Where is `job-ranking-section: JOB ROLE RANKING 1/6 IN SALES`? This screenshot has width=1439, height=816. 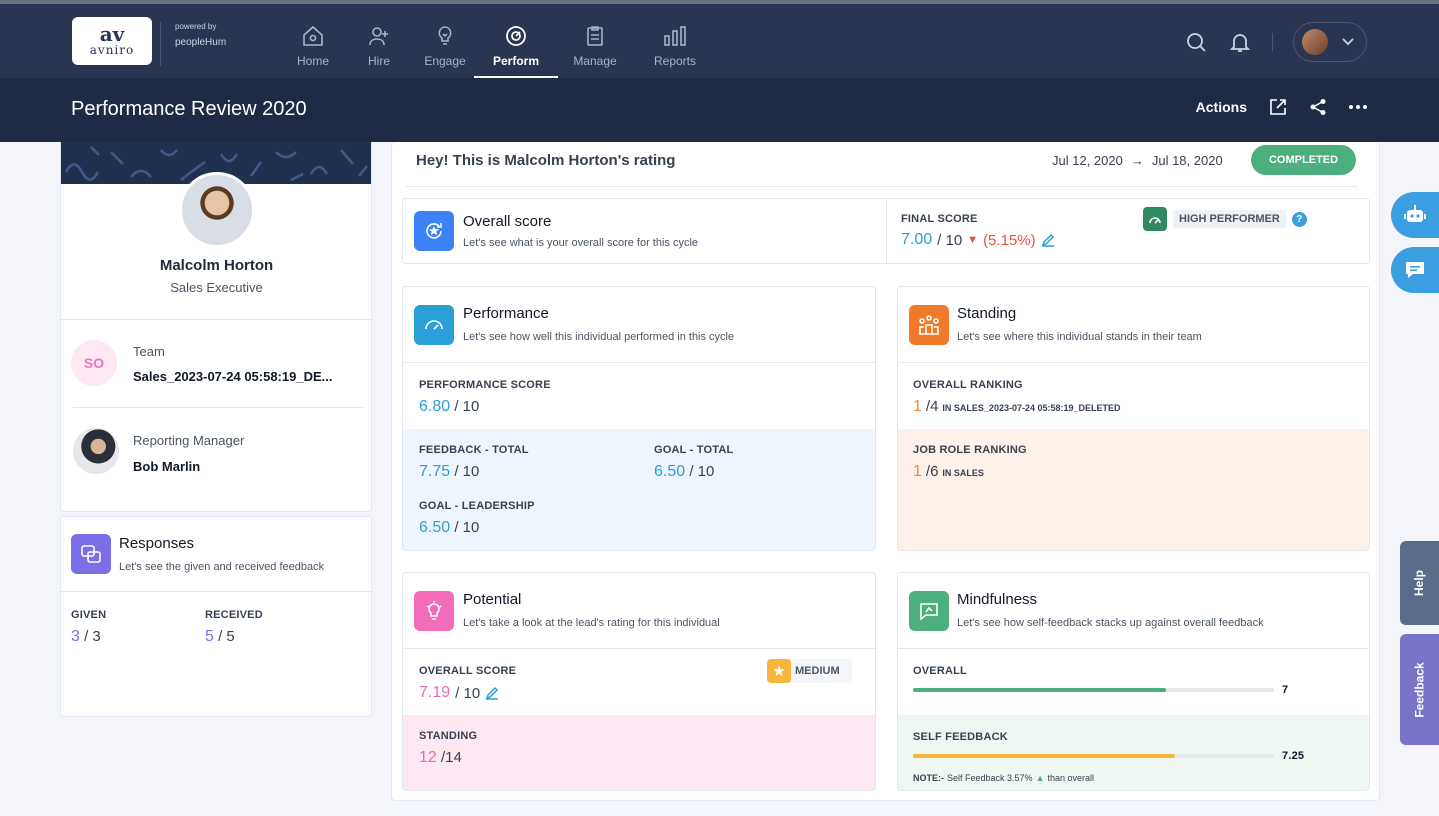 job-ranking-section: JOB ROLE RANKING 1/6 IN SALES is located at coordinates (1133, 489).